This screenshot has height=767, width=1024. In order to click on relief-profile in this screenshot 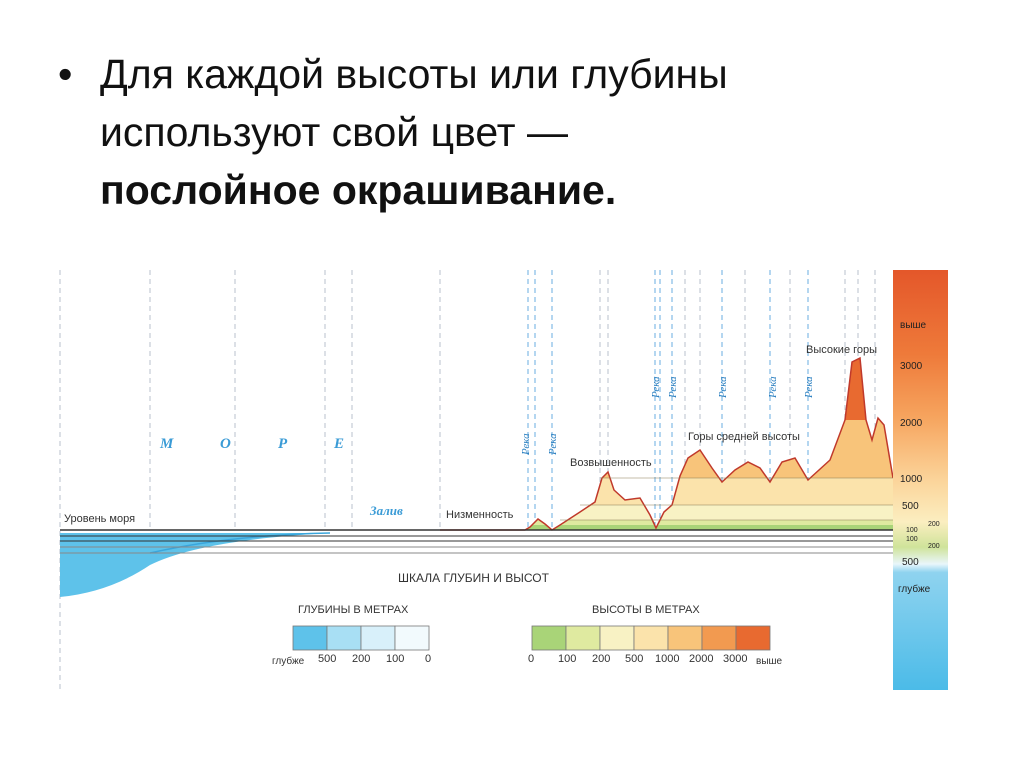, I will do `click(667, 443)`.